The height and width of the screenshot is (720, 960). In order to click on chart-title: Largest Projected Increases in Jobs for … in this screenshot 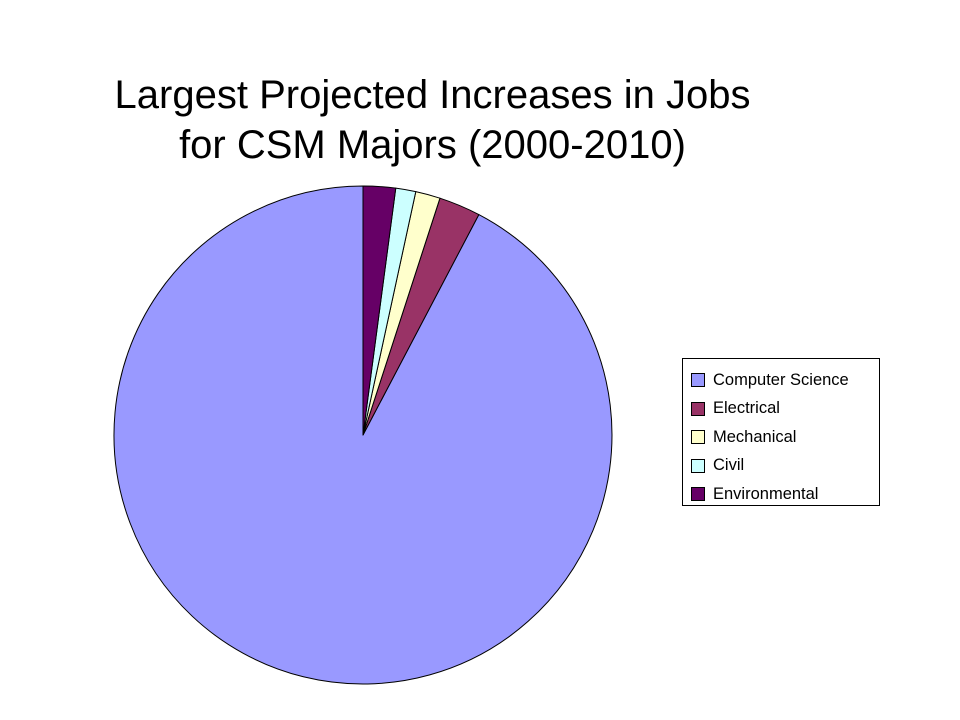, I will do `click(432, 120)`.